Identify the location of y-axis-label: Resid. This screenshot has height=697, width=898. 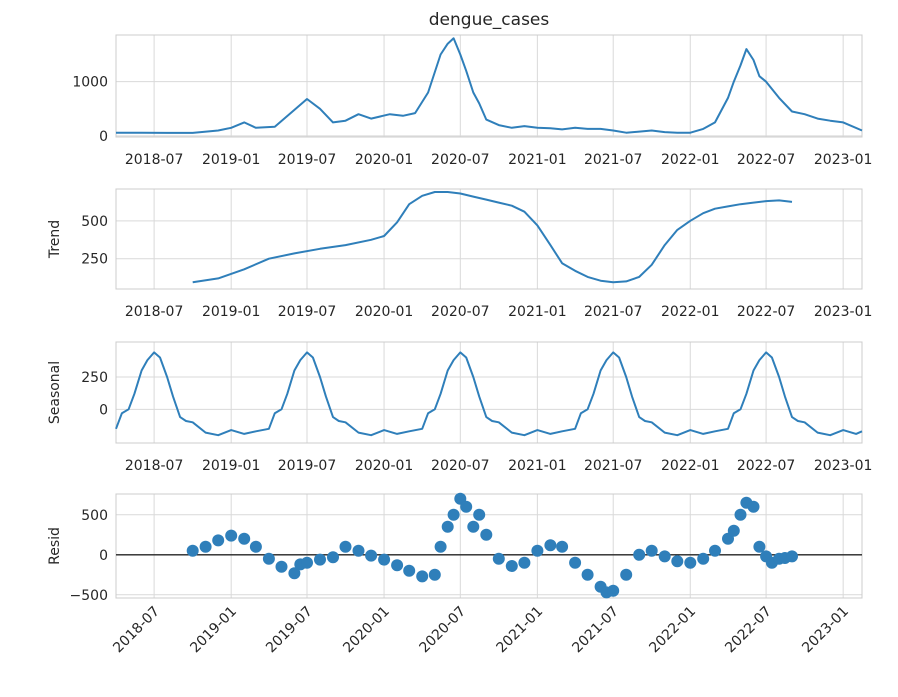
(55, 546).